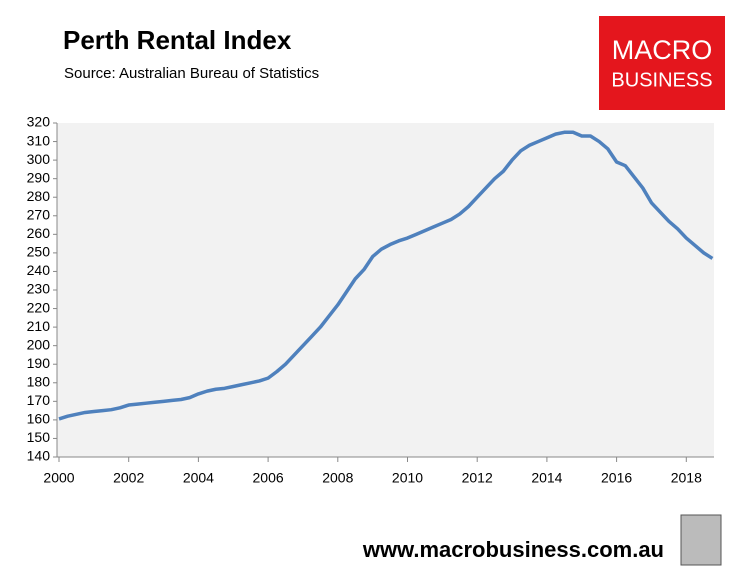  What do you see at coordinates (39, 289) in the screenshot?
I see `y-tick-label: 230` at bounding box center [39, 289].